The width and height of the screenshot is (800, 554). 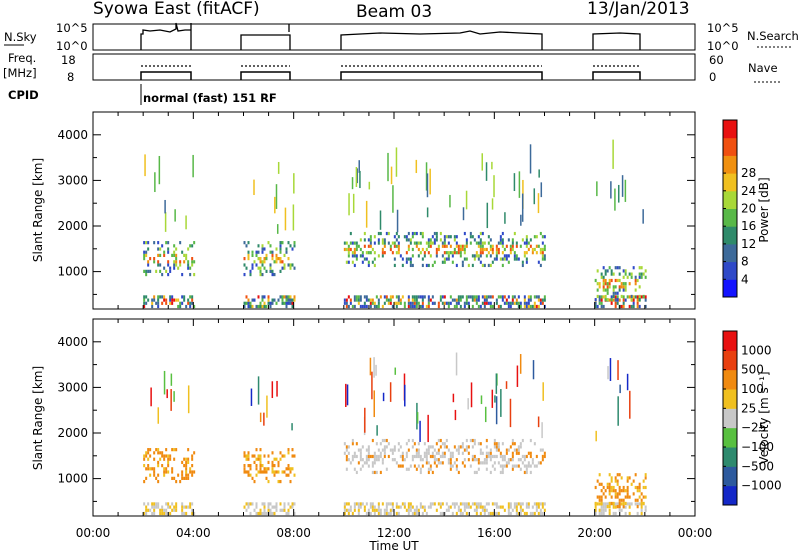 I want to click on colorbar-segment, so click(x=730, y=146).